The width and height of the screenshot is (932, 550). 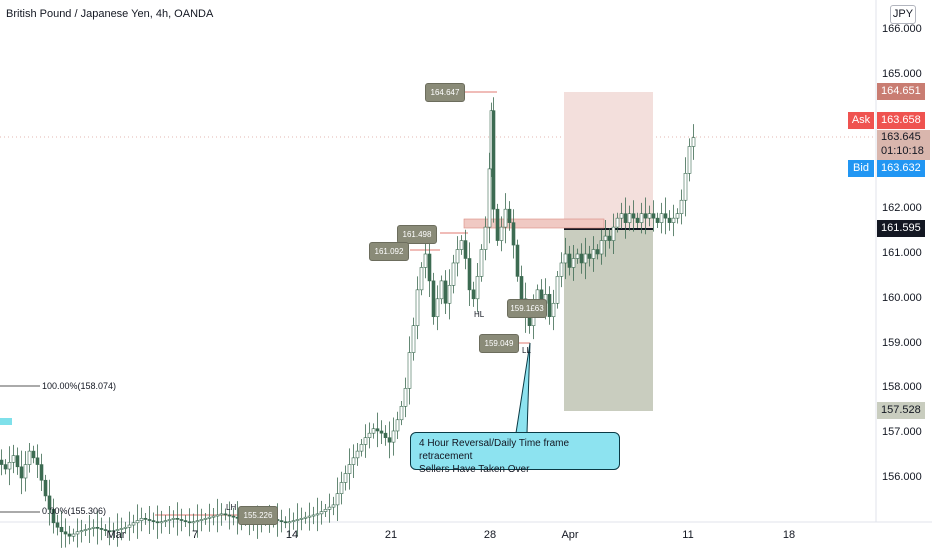 I want to click on hl-label: HL, so click(x=479, y=314).